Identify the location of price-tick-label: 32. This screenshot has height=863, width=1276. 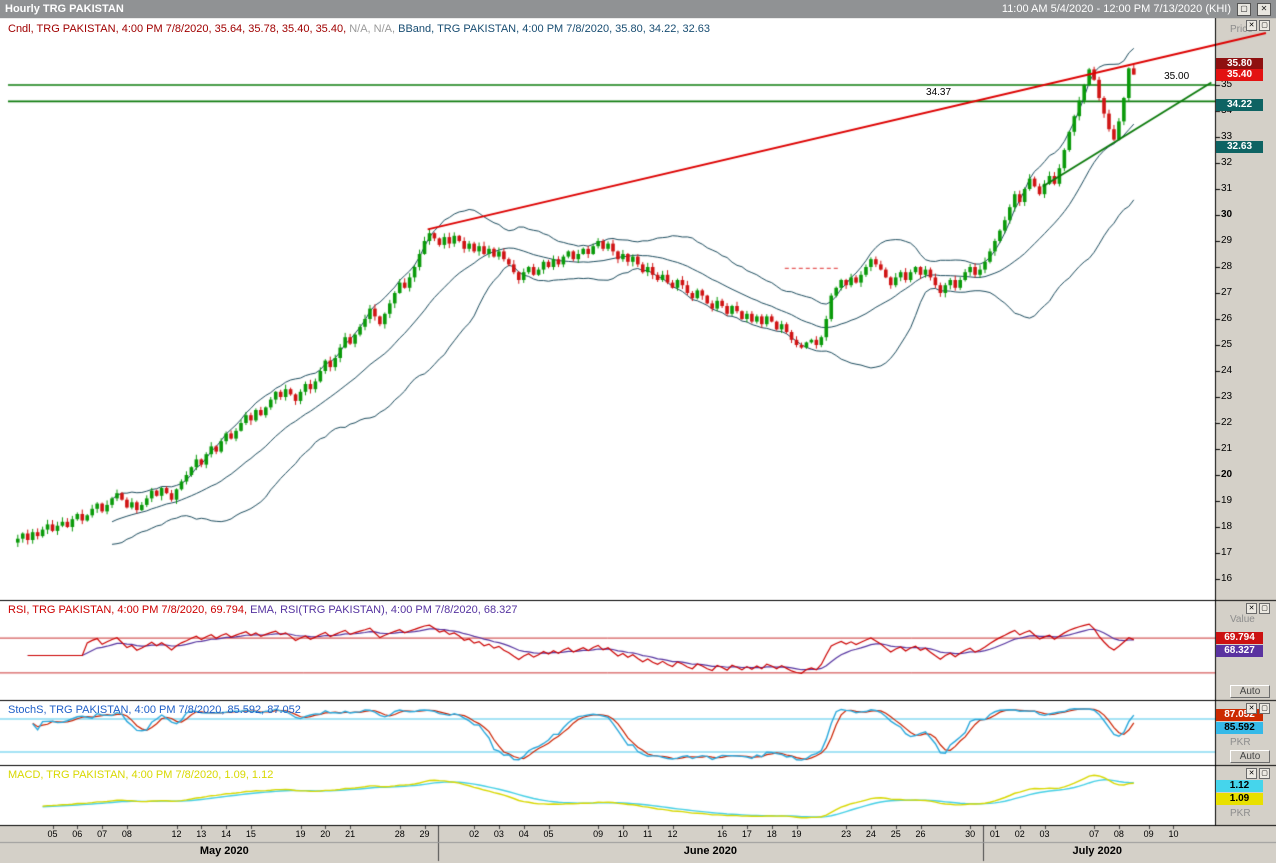
(1227, 162).